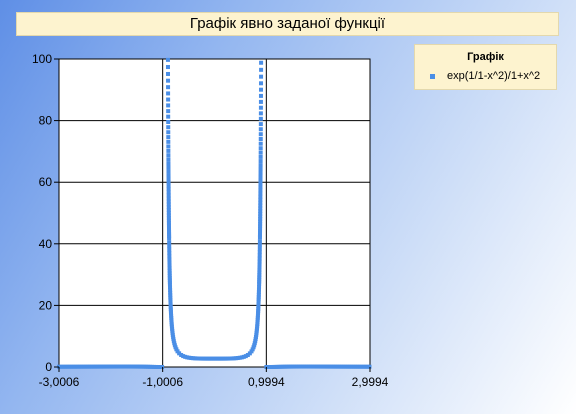 The image size is (576, 414). I want to click on y-tick-label: 0, so click(48, 367).